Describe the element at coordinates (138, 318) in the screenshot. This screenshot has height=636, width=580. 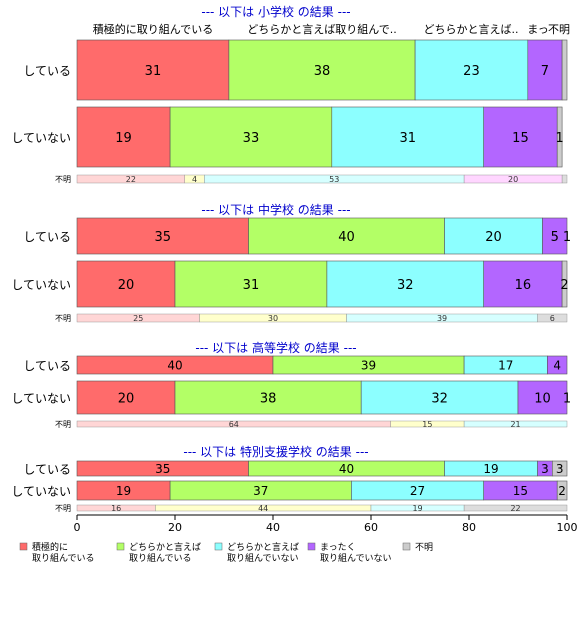
I see `unknown-data-label: 25` at that location.